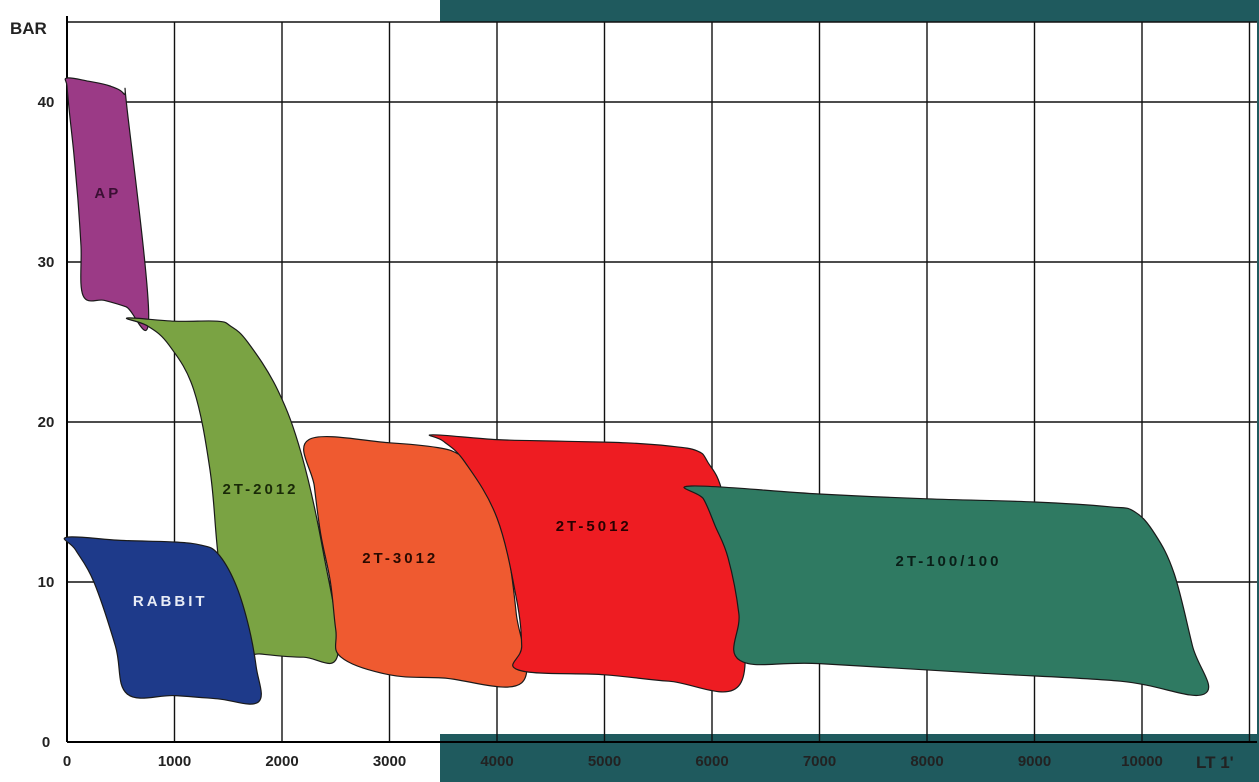 This screenshot has height=782, width=1259. Describe the element at coordinates (1142, 761) in the screenshot. I see `x-tick-10000: 10000` at that location.